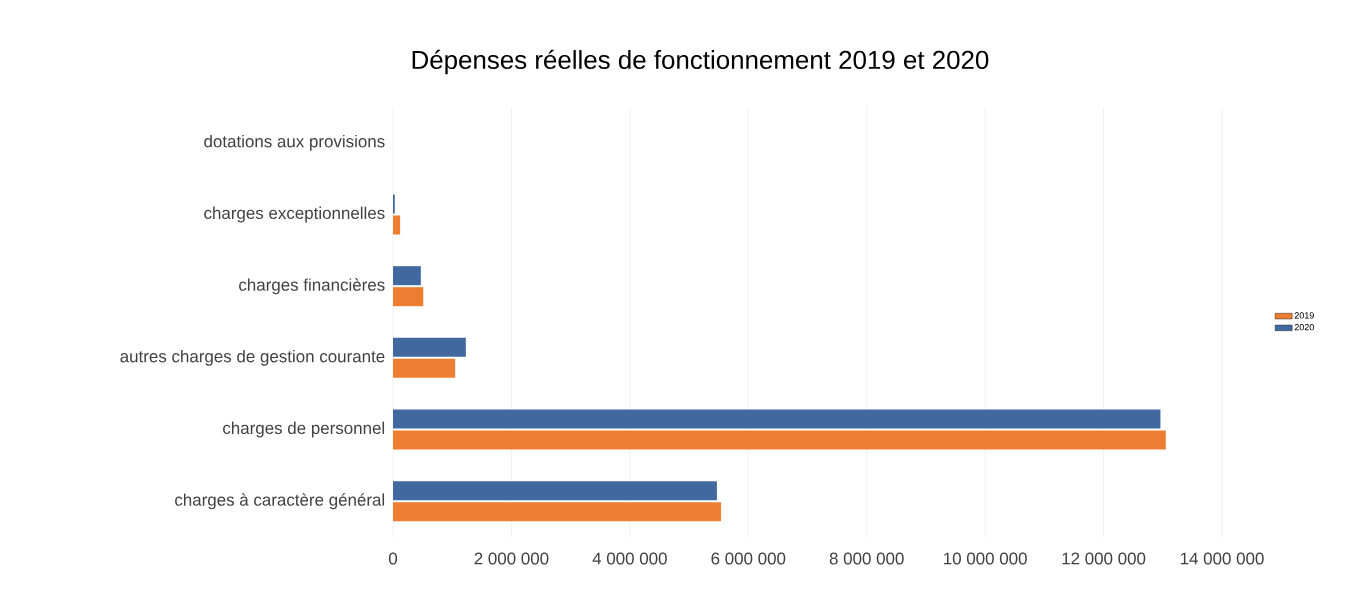  What do you see at coordinates (393, 558) in the screenshot?
I see `x-tick-label: 0` at bounding box center [393, 558].